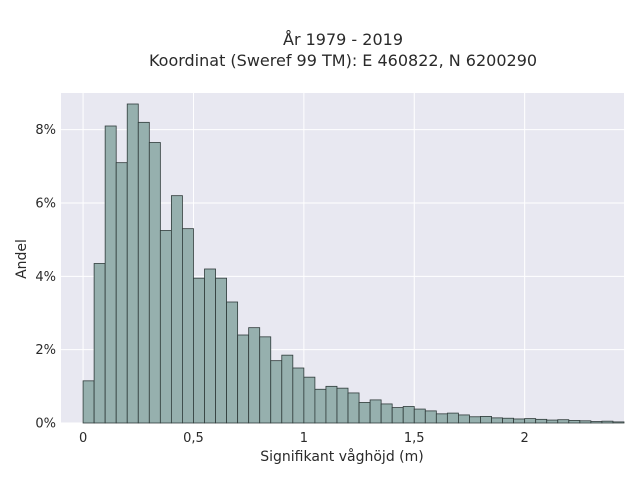  I want to click on y-tick-label: 0%, so click(45, 424).